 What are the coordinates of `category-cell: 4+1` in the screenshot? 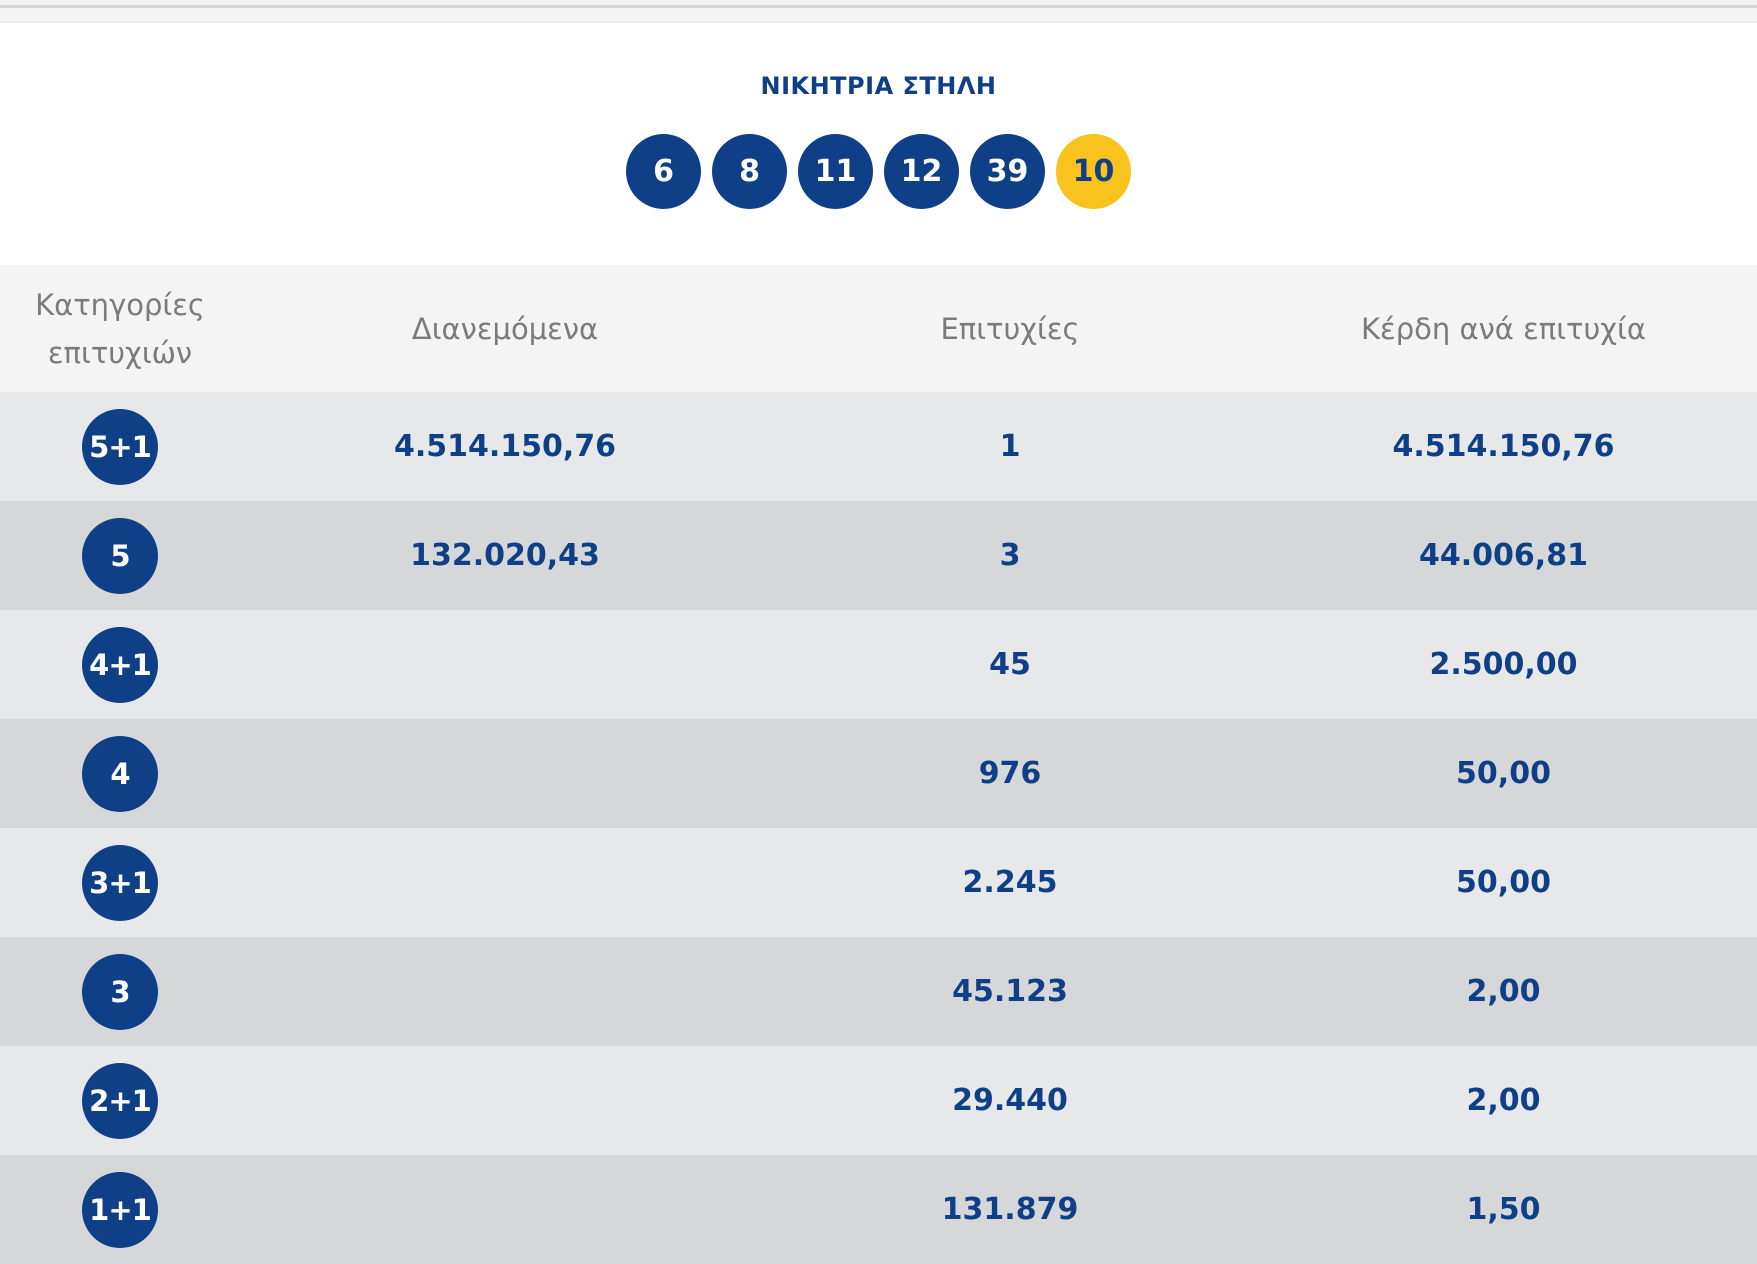 It's located at (120, 664).